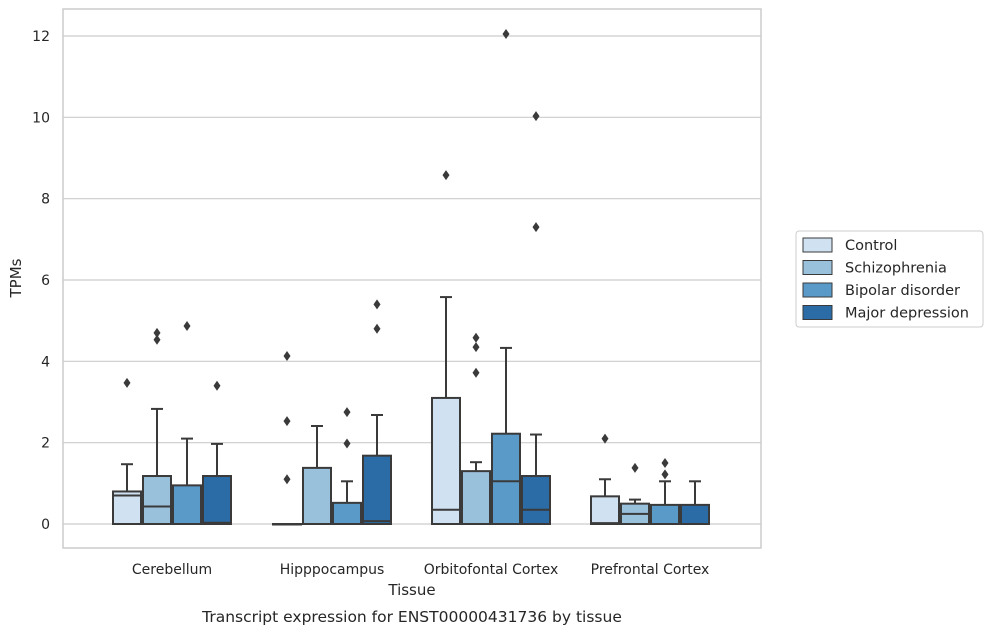 The image size is (992, 634). Describe the element at coordinates (45, 444) in the screenshot. I see `y-tick-label-1: 2` at that location.